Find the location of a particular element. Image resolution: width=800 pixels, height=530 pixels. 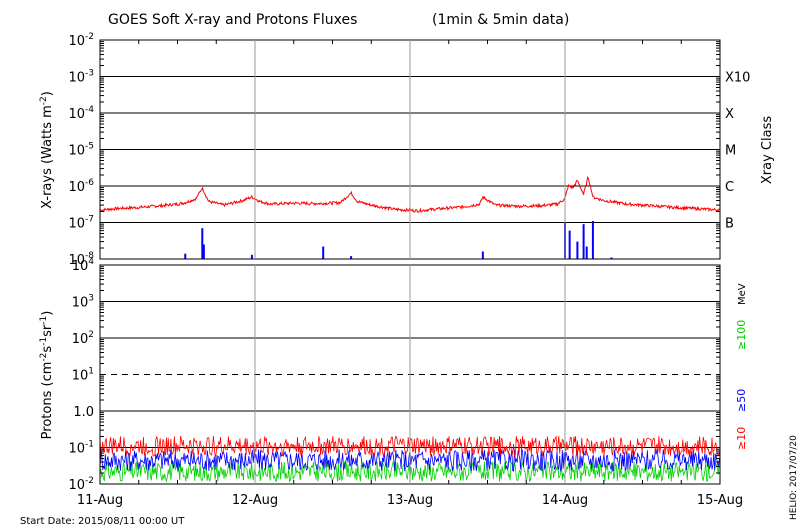

x-tick-label: 11-Aug is located at coordinates (100, 500).